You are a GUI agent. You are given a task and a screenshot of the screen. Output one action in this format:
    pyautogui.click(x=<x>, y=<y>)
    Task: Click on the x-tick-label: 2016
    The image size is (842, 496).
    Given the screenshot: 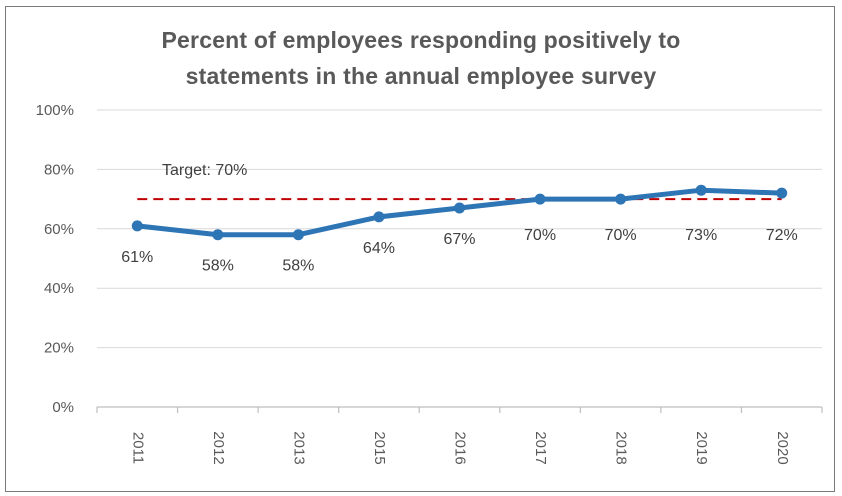 What is the action you would take?
    pyautogui.click(x=460, y=447)
    